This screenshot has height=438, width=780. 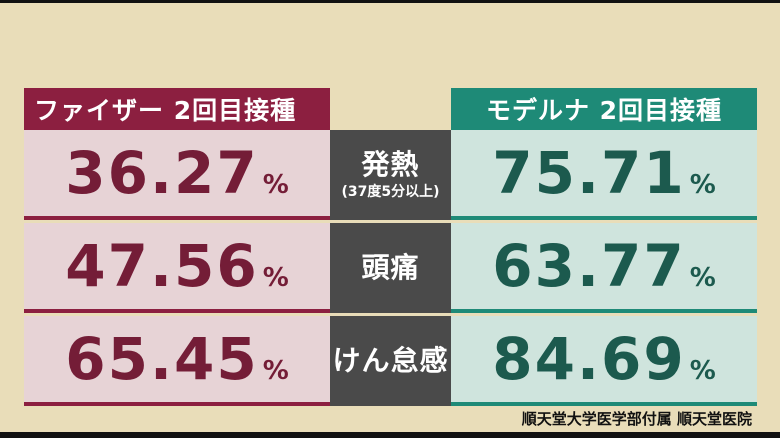 I want to click on pfizer-headache-cell: 47.56 %, so click(x=177, y=268).